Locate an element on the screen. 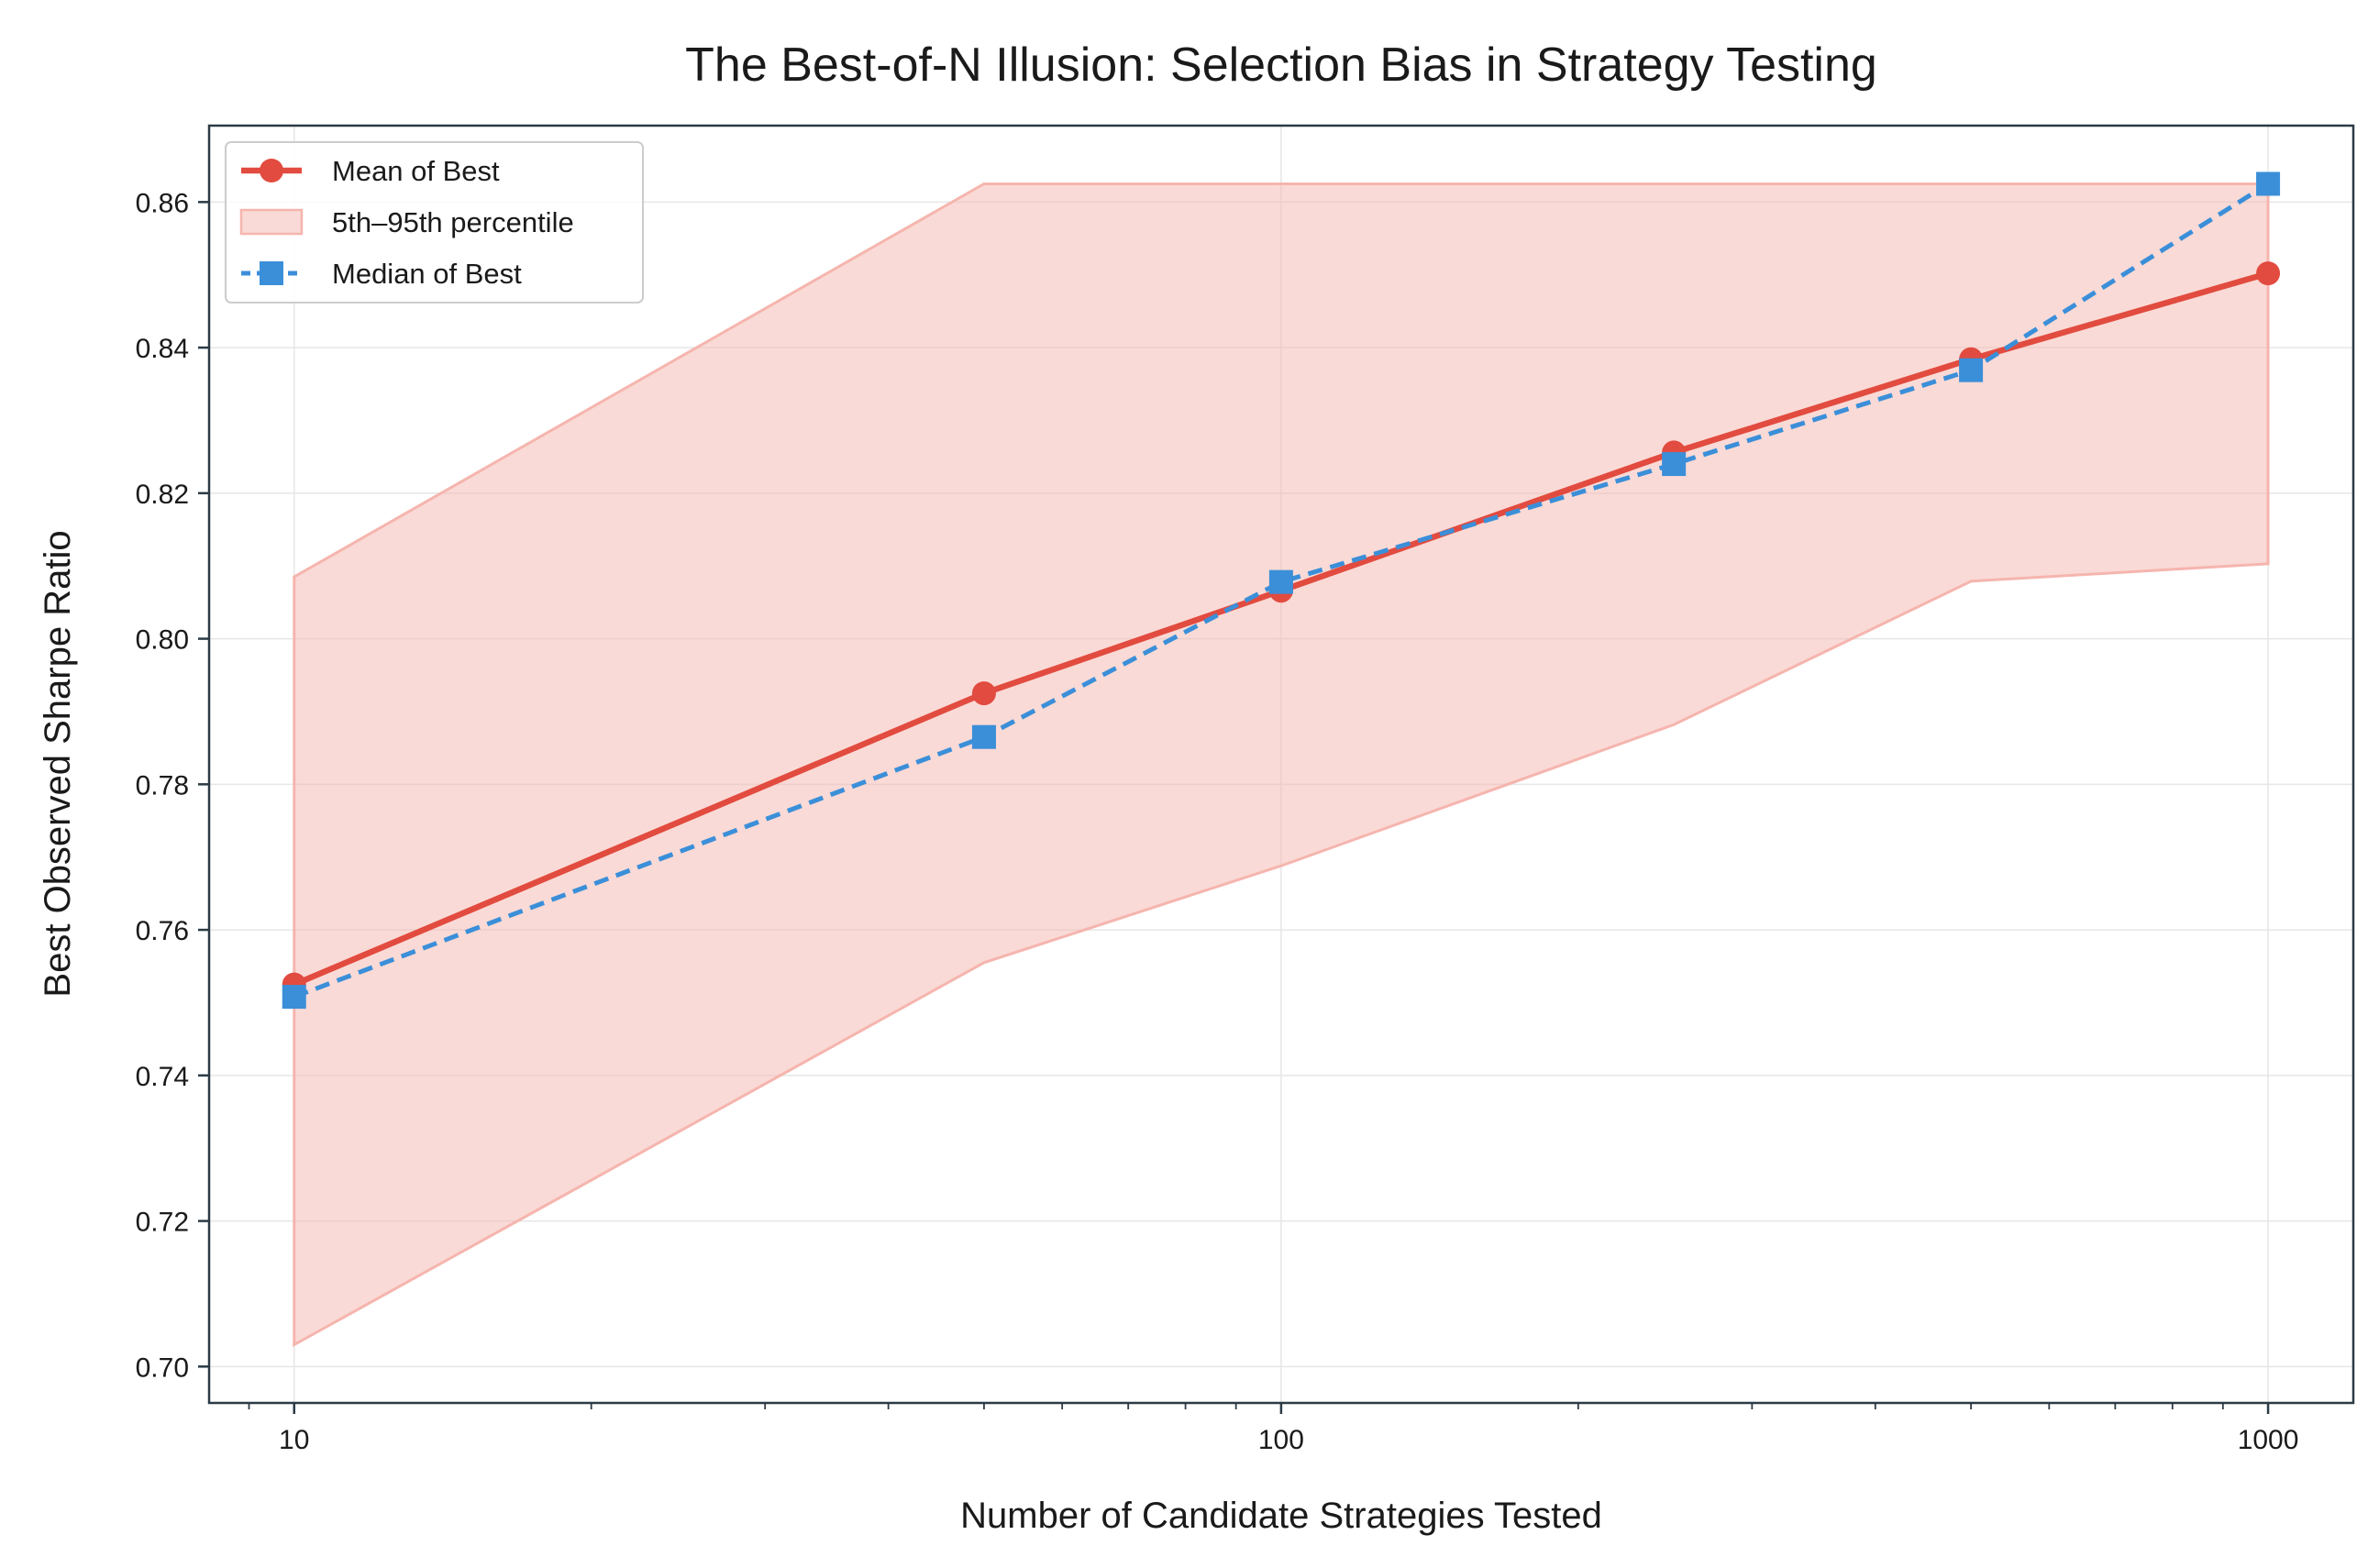 Image resolution: width=2379 pixels, height=1568 pixels. legend-box is located at coordinates (434, 223).